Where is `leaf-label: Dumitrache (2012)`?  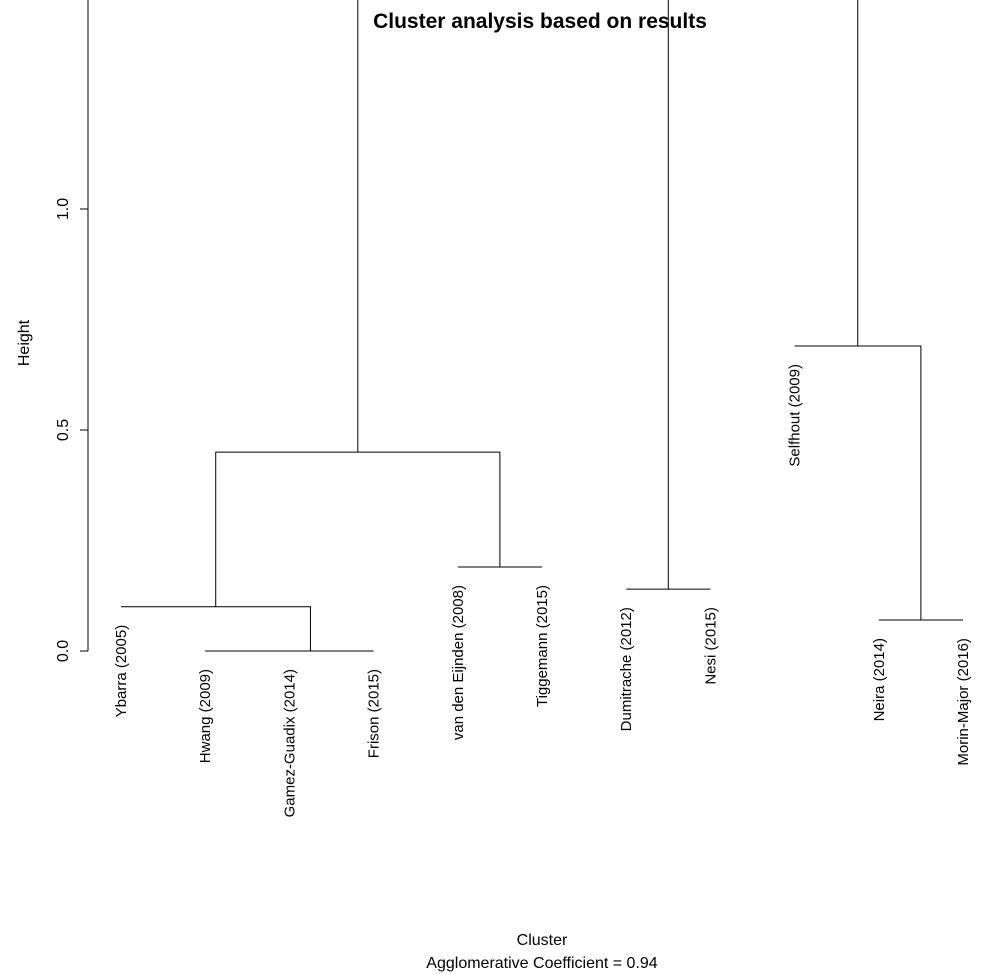 leaf-label: Dumitrache (2012) is located at coordinates (626, 669).